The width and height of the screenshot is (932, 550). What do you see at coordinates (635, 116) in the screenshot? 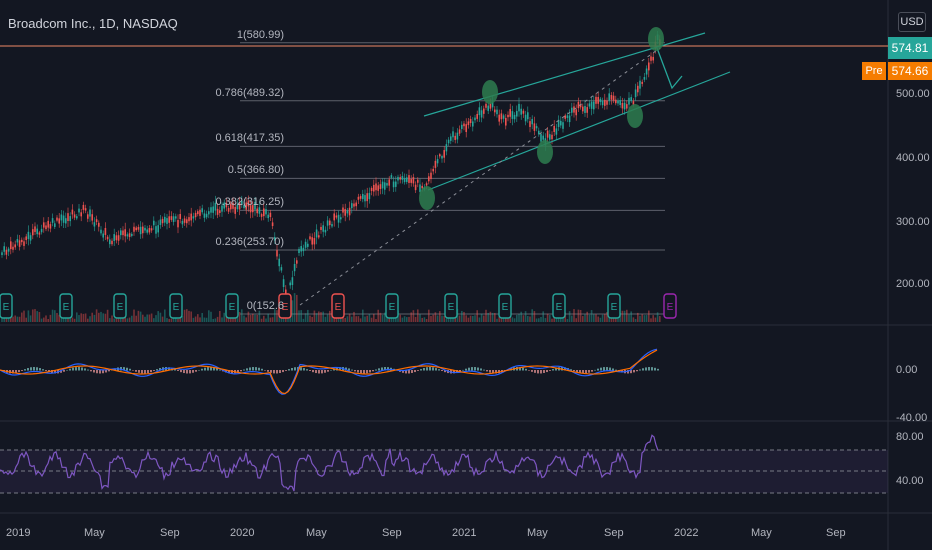
I see `touch-marker` at bounding box center [635, 116].